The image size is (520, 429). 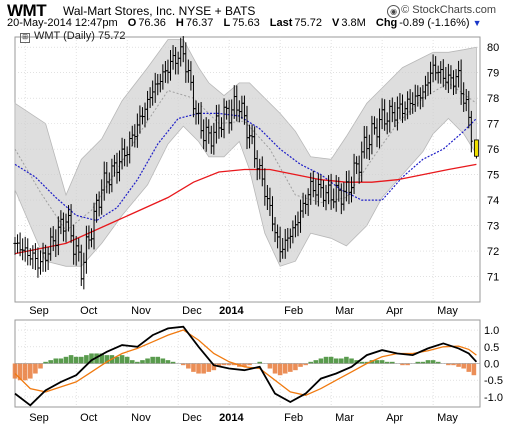 I want to click on macd-histogram, so click(x=244, y=367).